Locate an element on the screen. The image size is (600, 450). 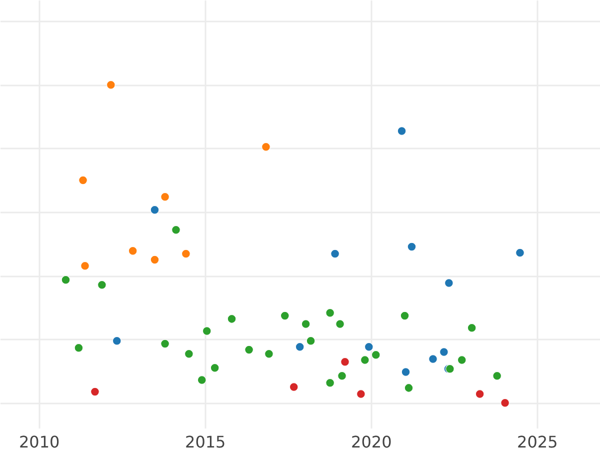
x-tick-label: 2015 is located at coordinates (205, 441).